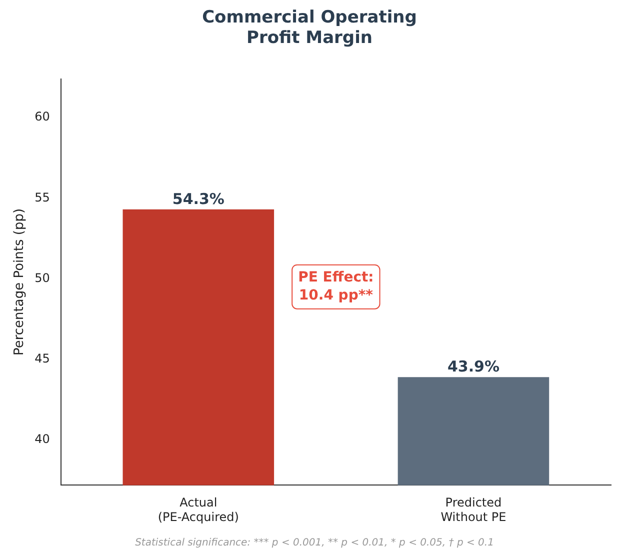 This screenshot has height=558, width=629. What do you see at coordinates (473, 367) in the screenshot?
I see `data-label: 43.9%` at bounding box center [473, 367].